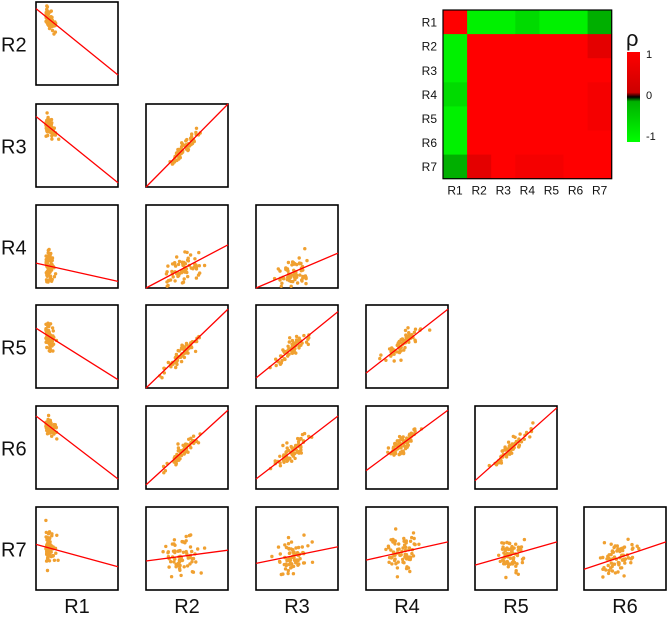 This screenshot has height=617, width=669. I want to click on heatmap-col-label-r6: R6, so click(576, 191).